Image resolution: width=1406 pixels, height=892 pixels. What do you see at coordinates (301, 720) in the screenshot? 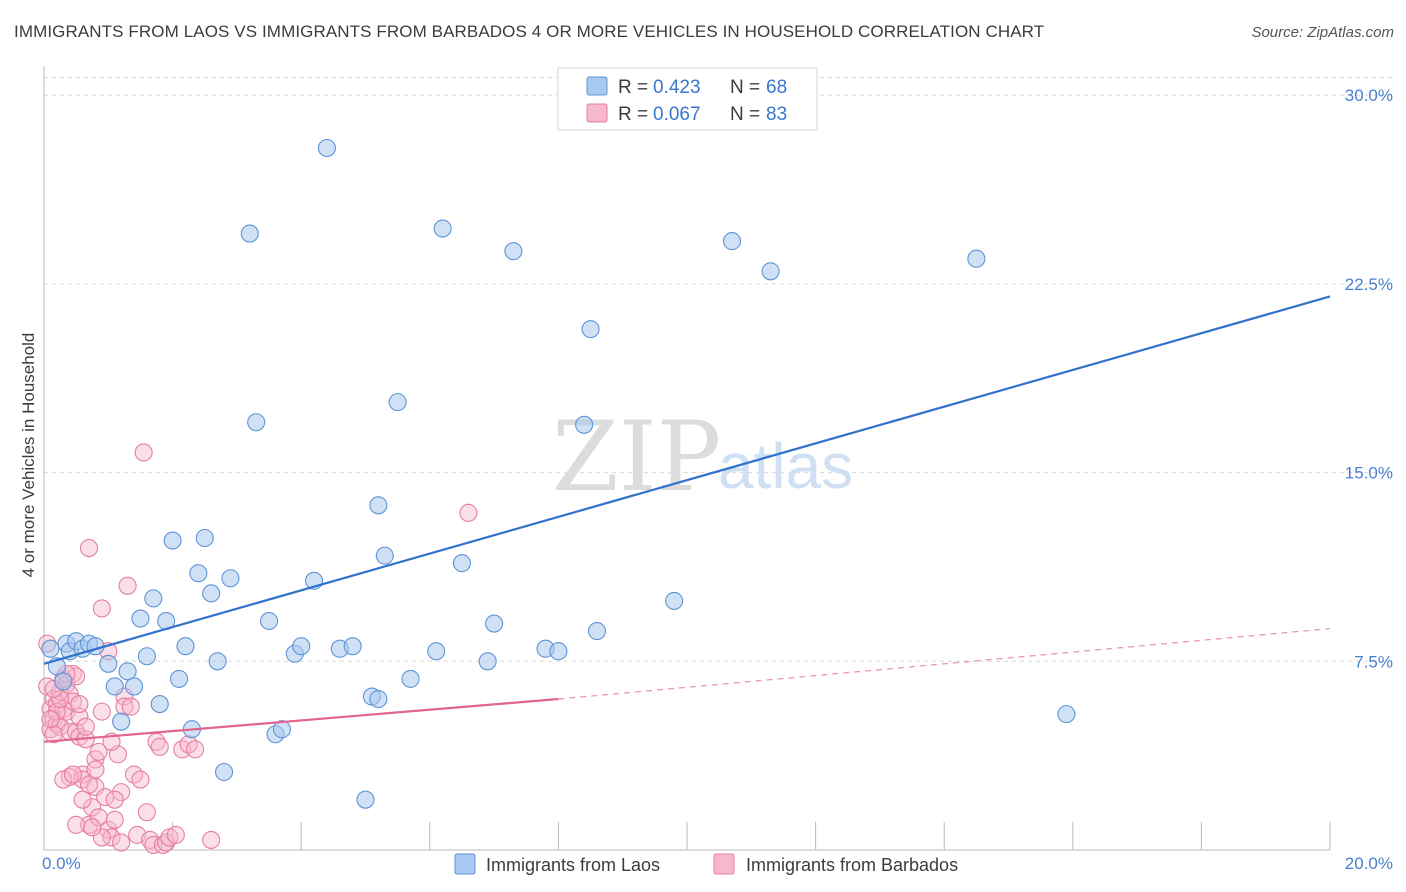
I see `barbados-trend-line` at bounding box center [301, 720].